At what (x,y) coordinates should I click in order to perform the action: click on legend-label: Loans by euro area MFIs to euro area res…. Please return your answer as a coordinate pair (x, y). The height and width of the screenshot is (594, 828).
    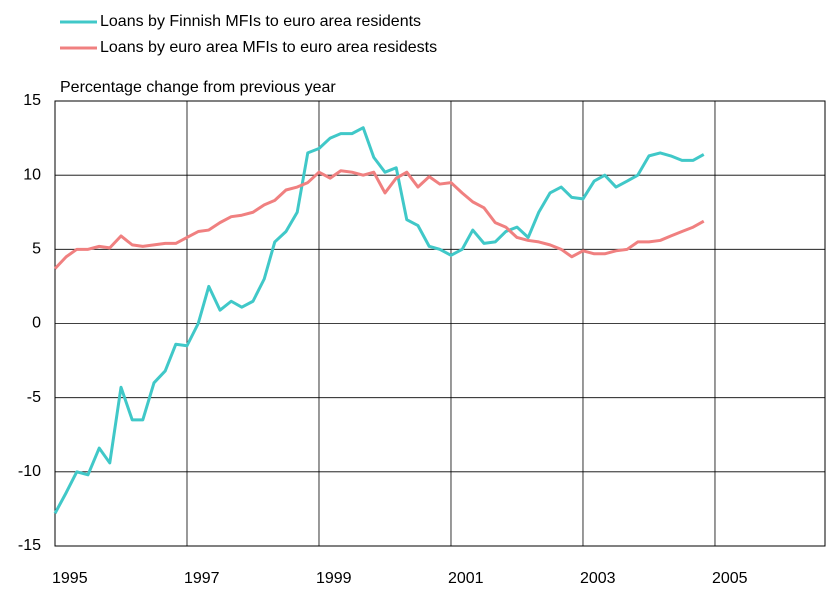
    Looking at the image, I should click on (268, 47).